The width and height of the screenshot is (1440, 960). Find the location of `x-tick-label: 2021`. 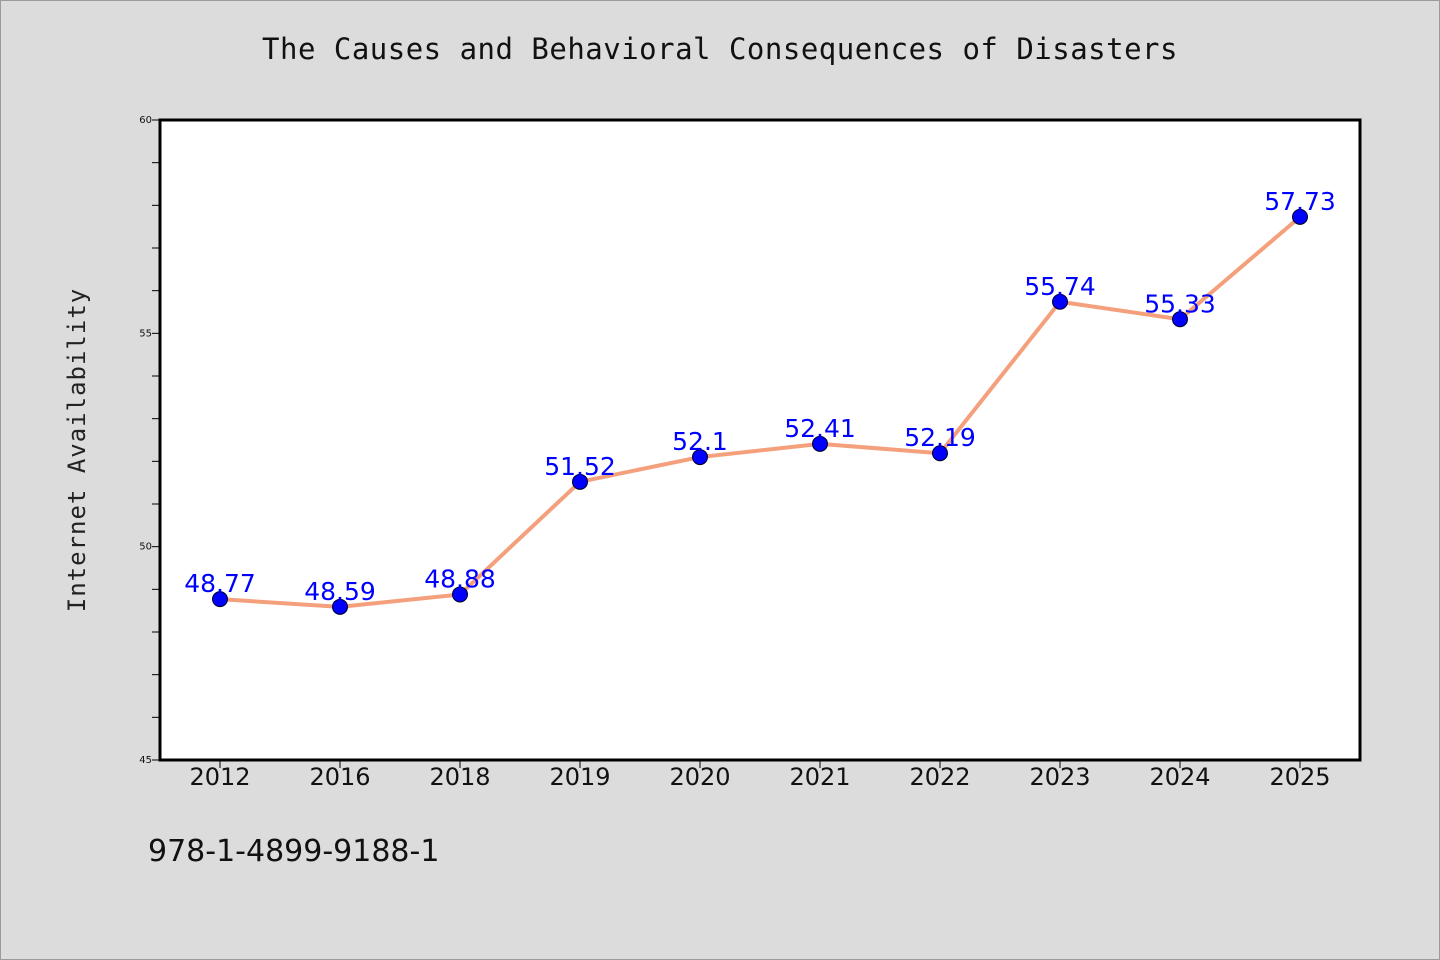

x-tick-label: 2021 is located at coordinates (819, 777).